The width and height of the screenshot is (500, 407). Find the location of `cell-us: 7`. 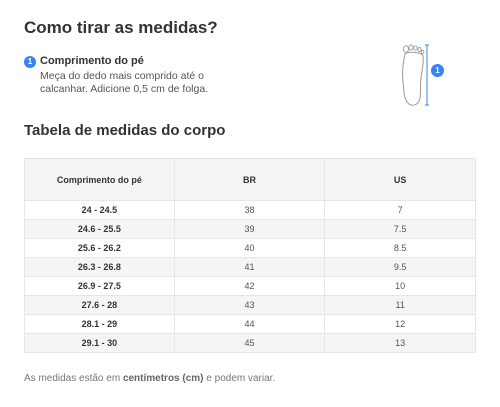

cell-us: 7 is located at coordinates (400, 210).